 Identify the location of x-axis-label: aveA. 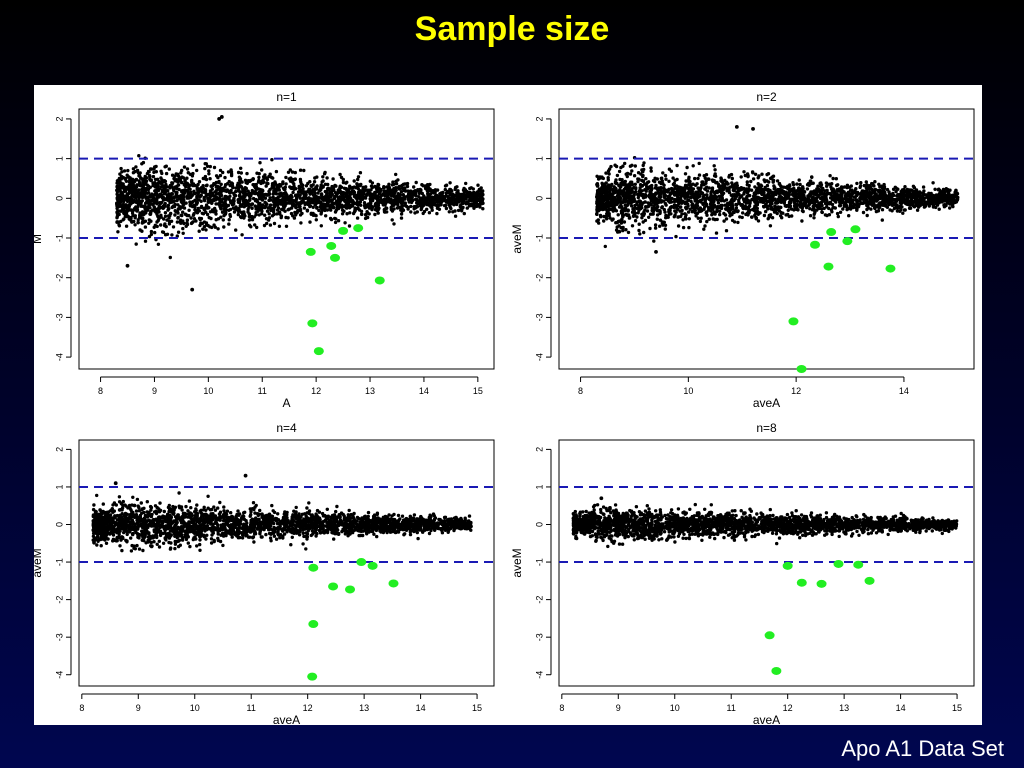
(766, 403).